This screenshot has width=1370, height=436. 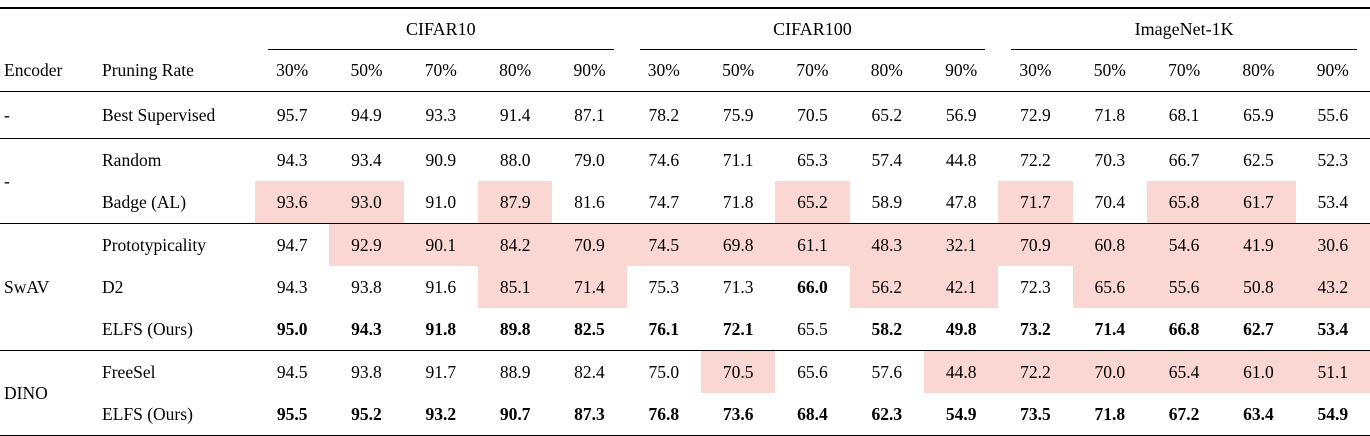 I want to click on value-cell: 57.4, so click(x=886, y=159).